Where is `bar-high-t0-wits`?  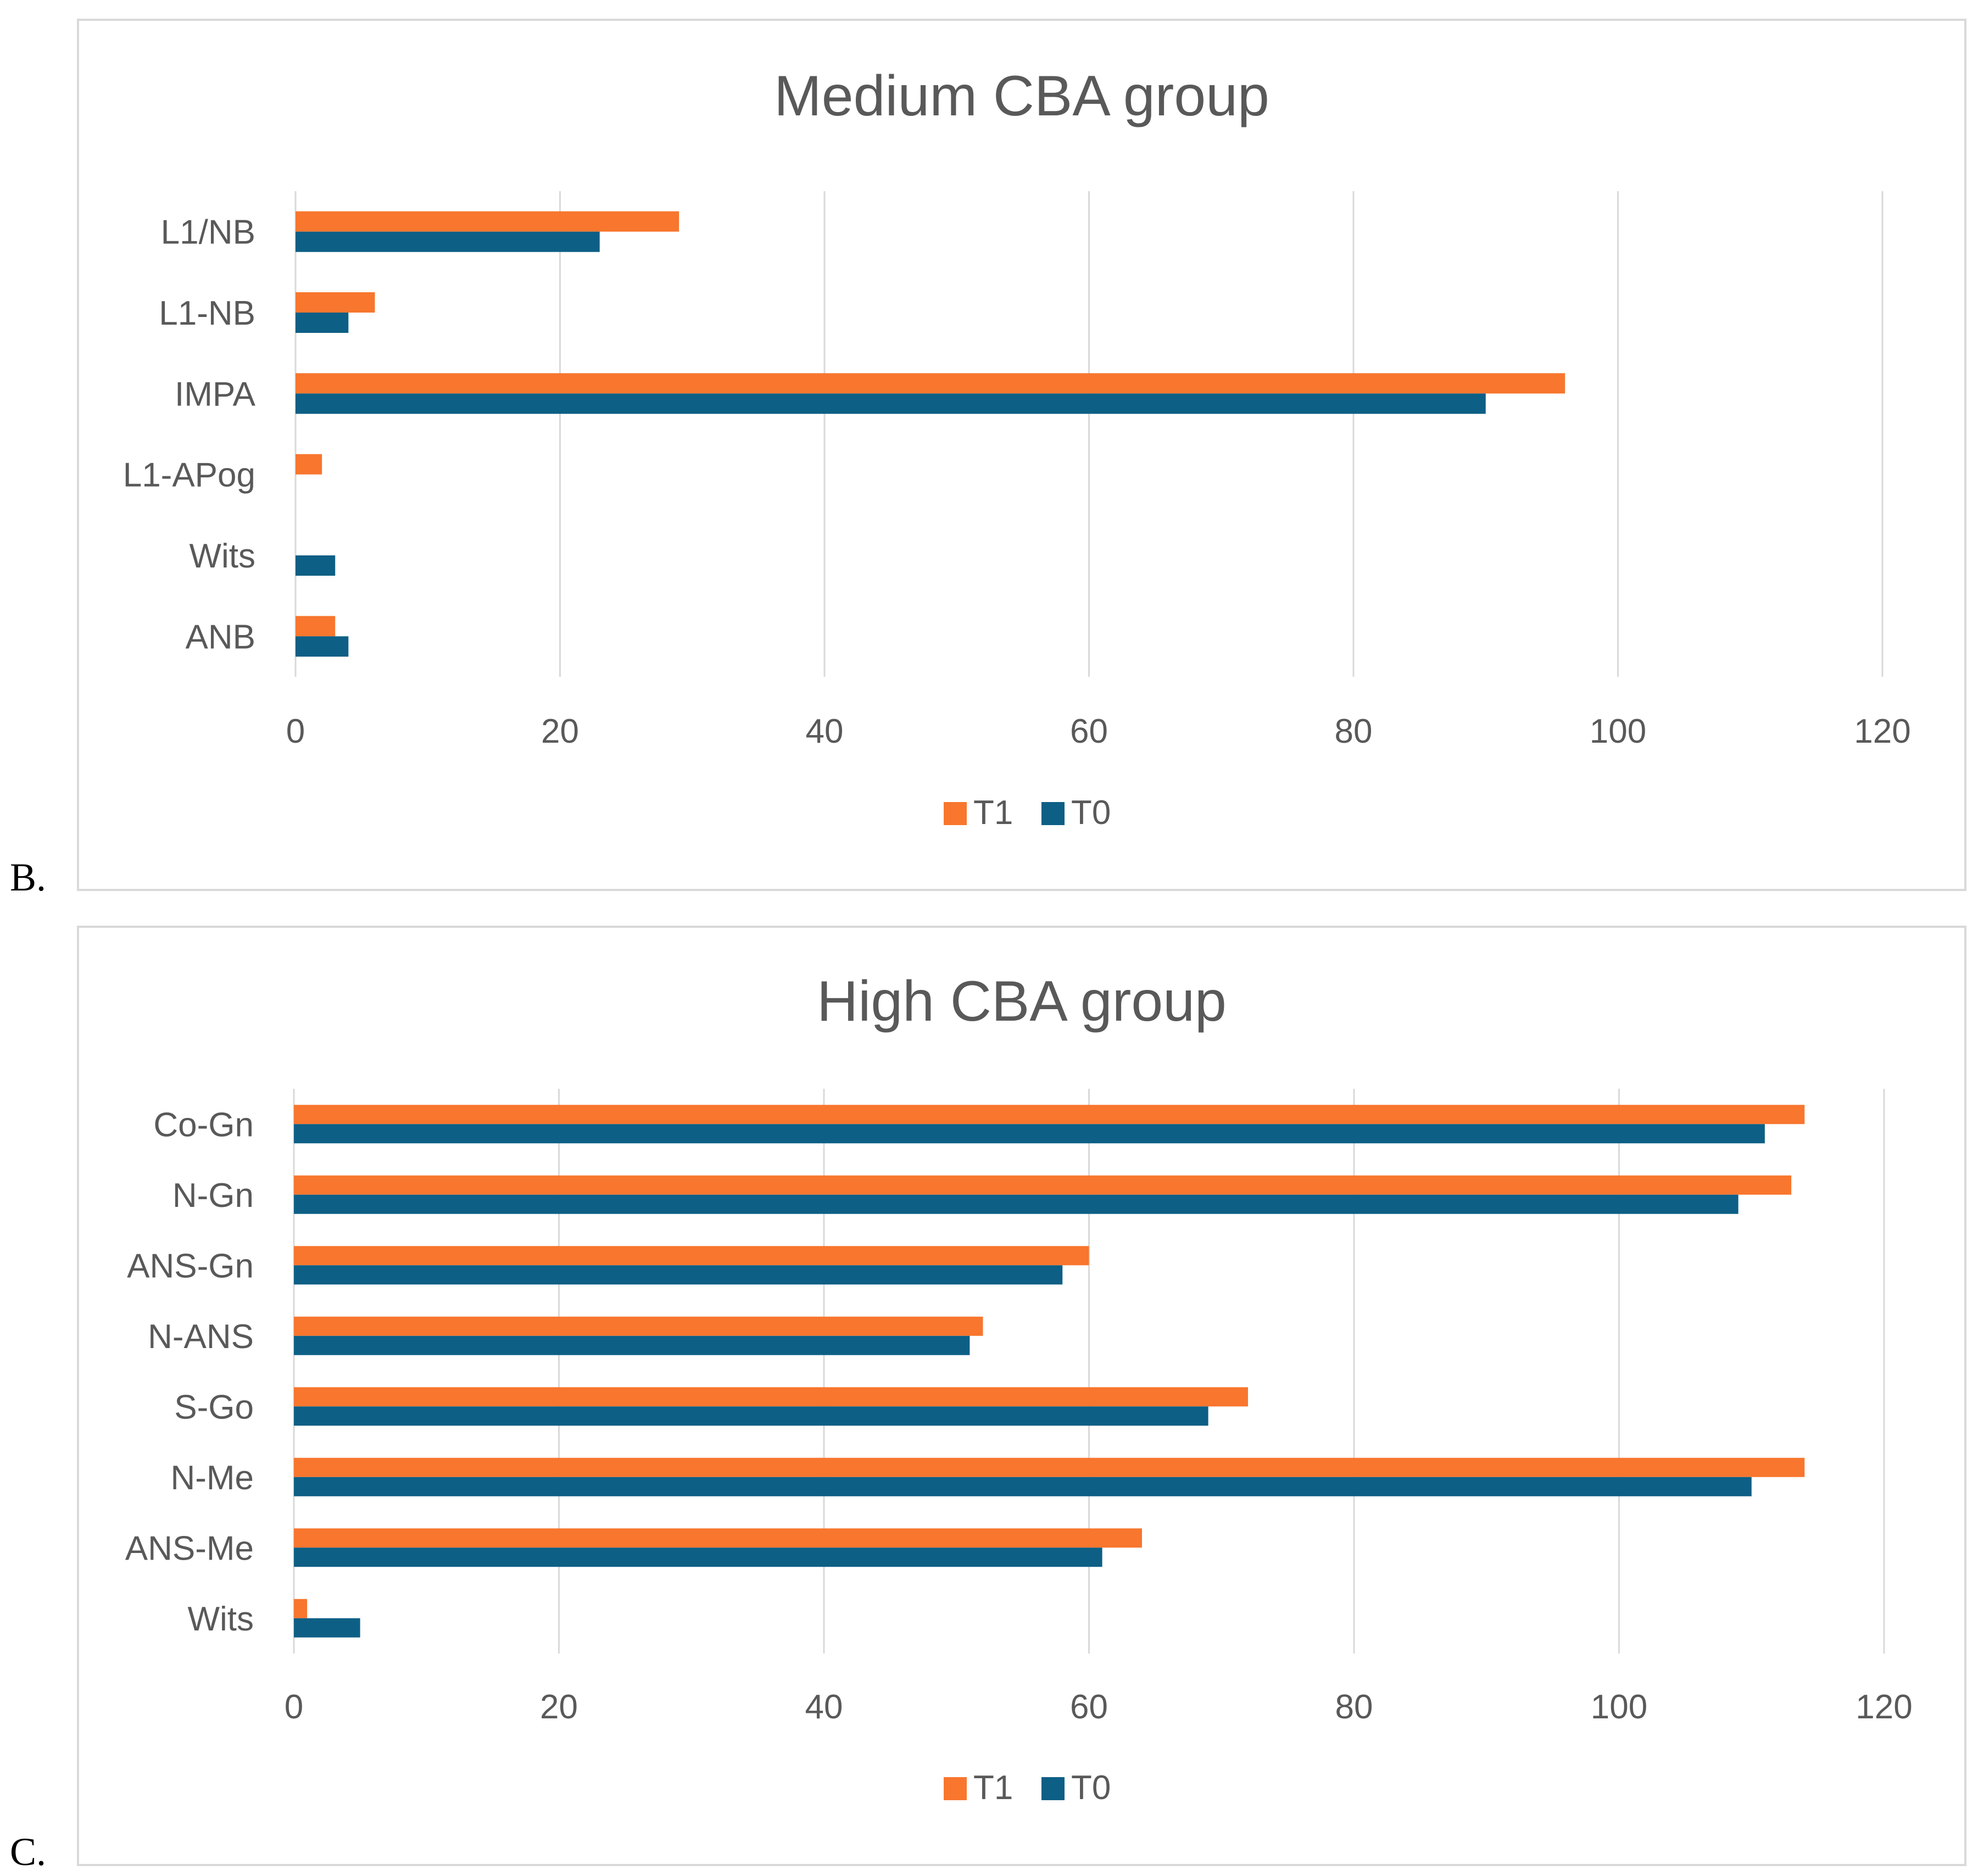 bar-high-t0-wits is located at coordinates (327, 1628).